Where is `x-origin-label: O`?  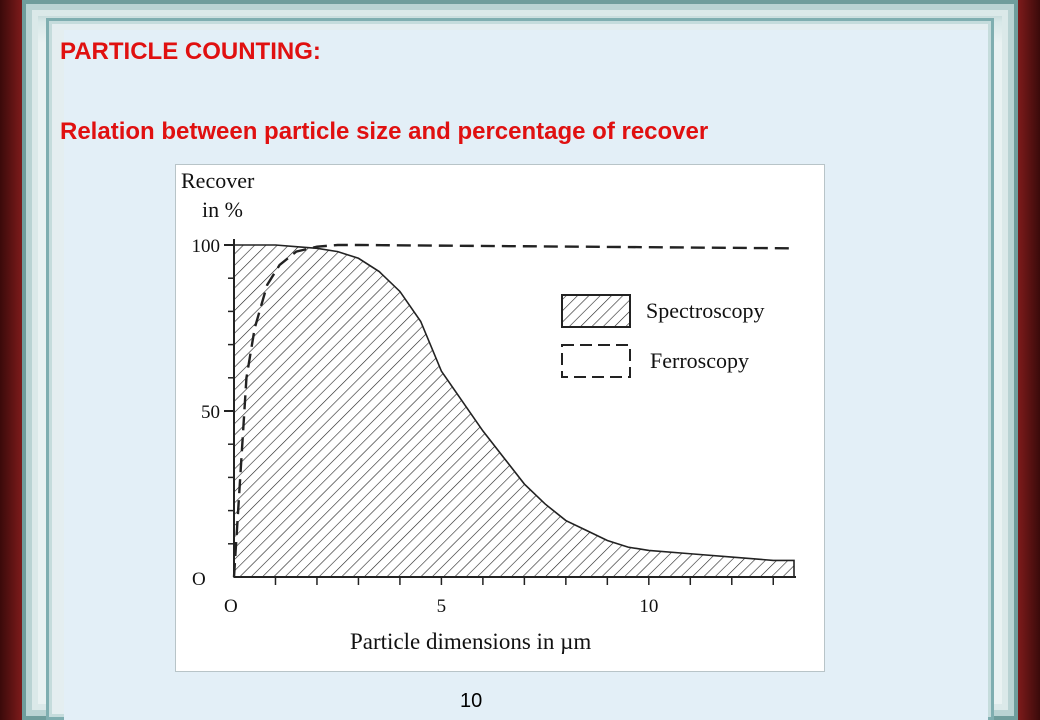 x-origin-label: O is located at coordinates (231, 606).